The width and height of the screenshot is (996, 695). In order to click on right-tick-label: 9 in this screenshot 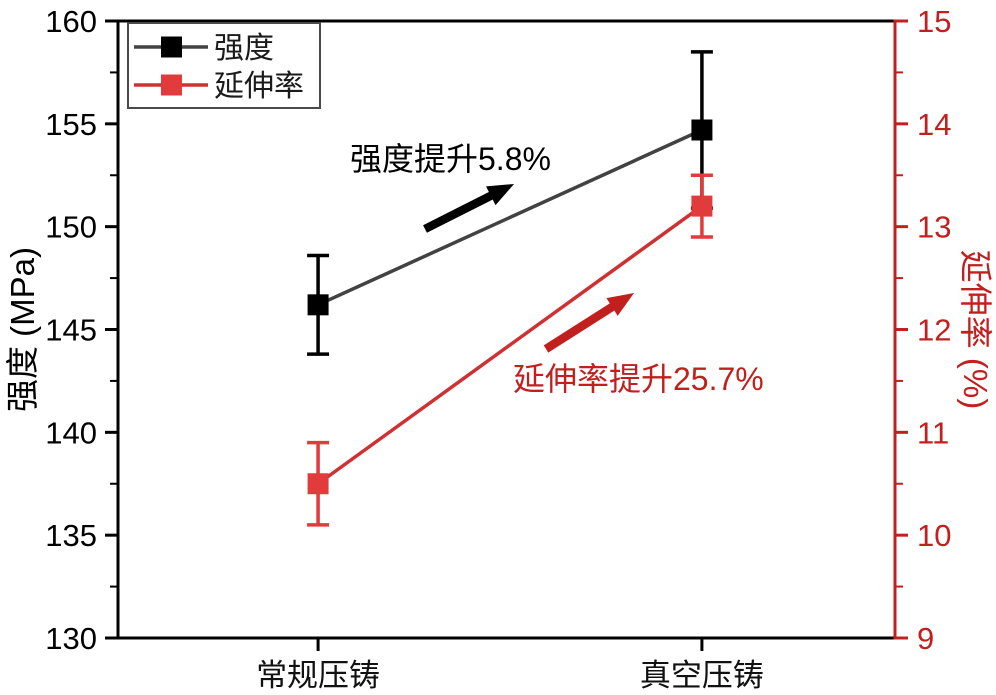, I will do `click(925, 638)`.